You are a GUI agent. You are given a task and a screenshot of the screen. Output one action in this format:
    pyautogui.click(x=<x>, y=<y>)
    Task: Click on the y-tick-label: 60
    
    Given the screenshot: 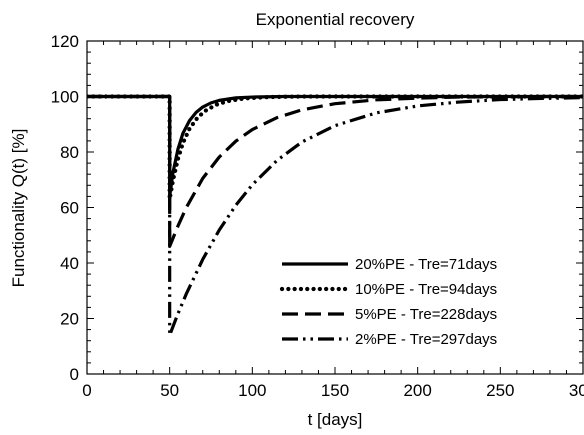 What is the action you would take?
    pyautogui.click(x=69, y=208)
    